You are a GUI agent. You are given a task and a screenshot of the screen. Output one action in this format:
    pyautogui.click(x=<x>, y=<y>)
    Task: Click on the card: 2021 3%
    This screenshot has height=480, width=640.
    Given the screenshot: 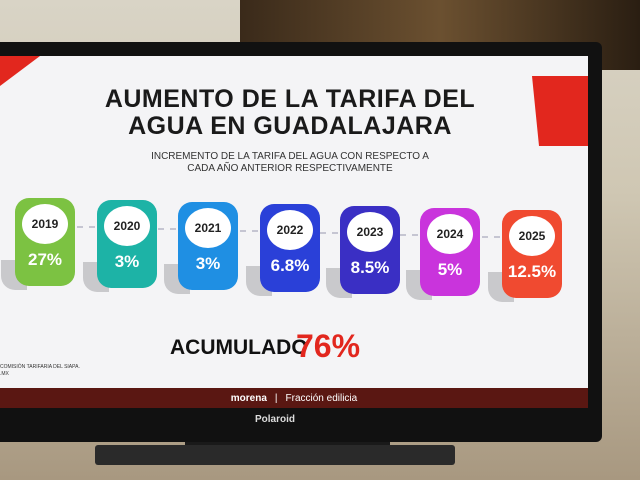 What is the action you would take?
    pyautogui.click(x=208, y=246)
    